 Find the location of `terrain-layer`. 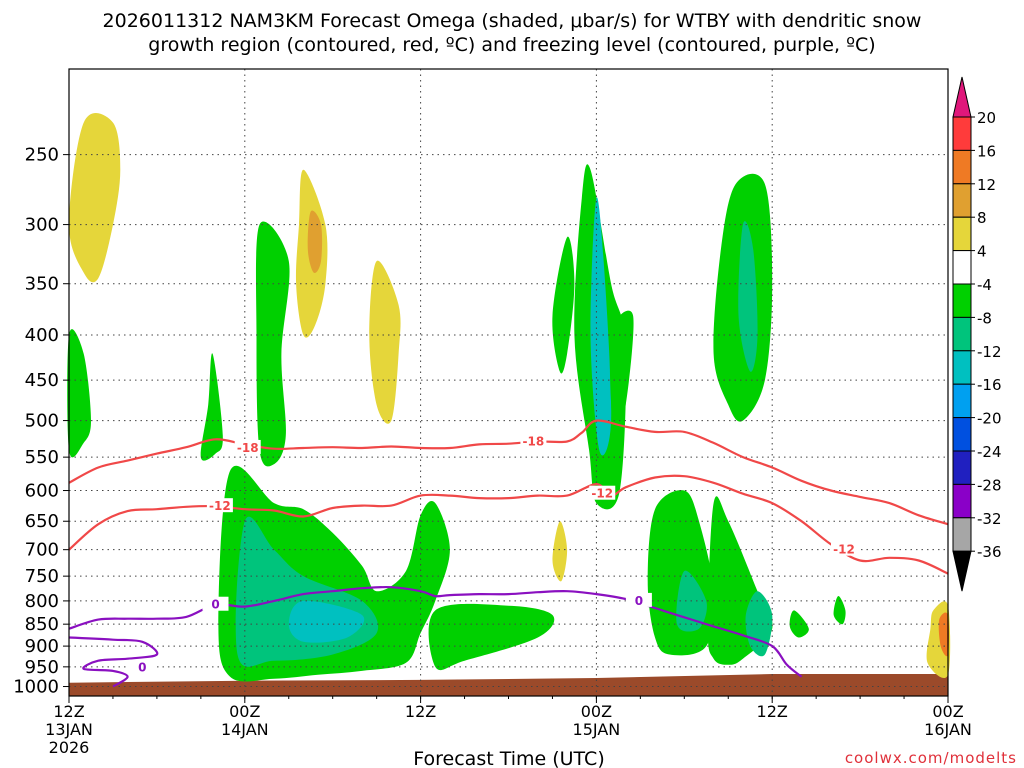

terrain-layer is located at coordinates (508, 685).